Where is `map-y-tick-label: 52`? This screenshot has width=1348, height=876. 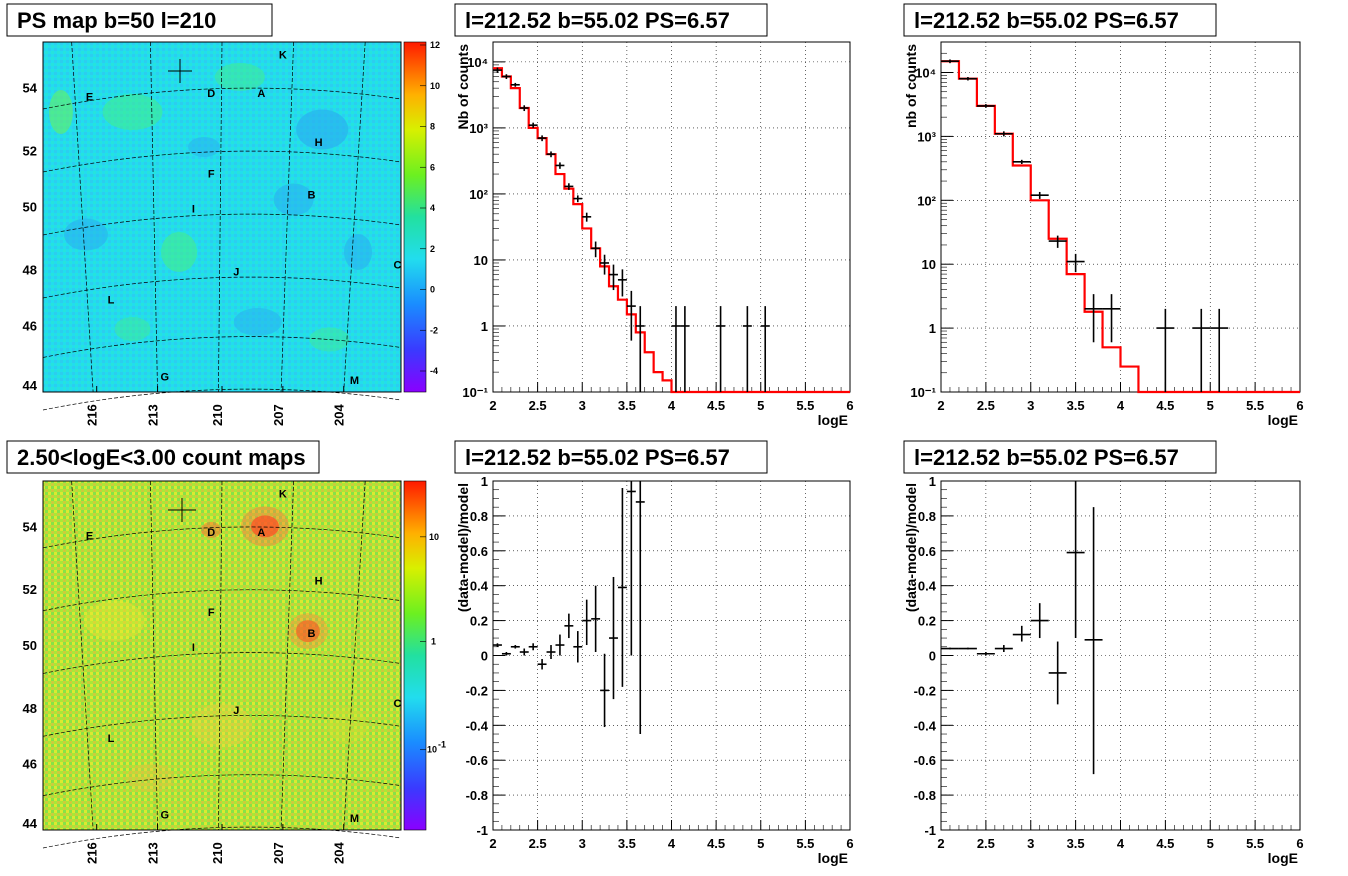 map-y-tick-label: 52 is located at coordinates (30, 589).